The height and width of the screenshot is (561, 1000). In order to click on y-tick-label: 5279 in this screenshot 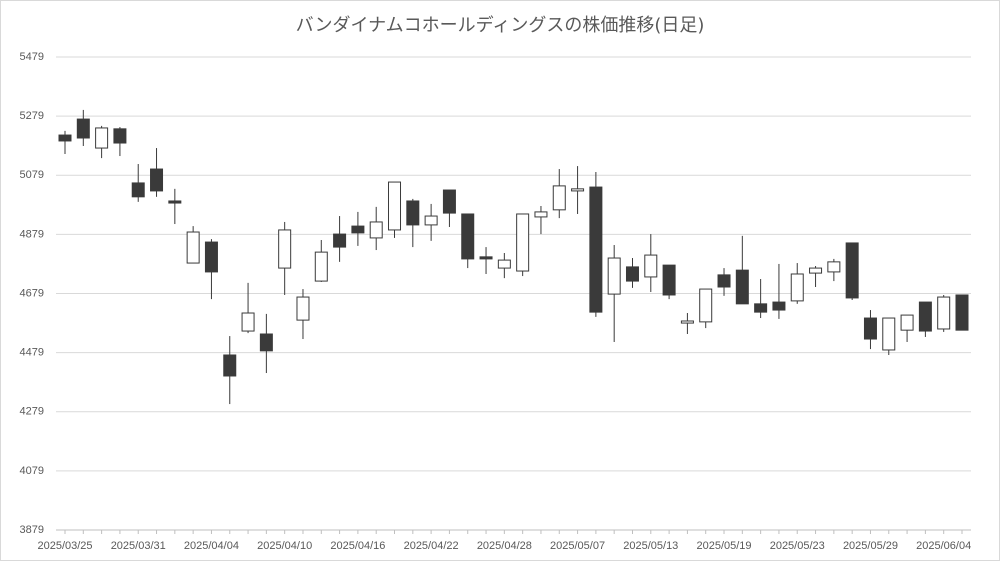, I will do `click(32, 116)`.